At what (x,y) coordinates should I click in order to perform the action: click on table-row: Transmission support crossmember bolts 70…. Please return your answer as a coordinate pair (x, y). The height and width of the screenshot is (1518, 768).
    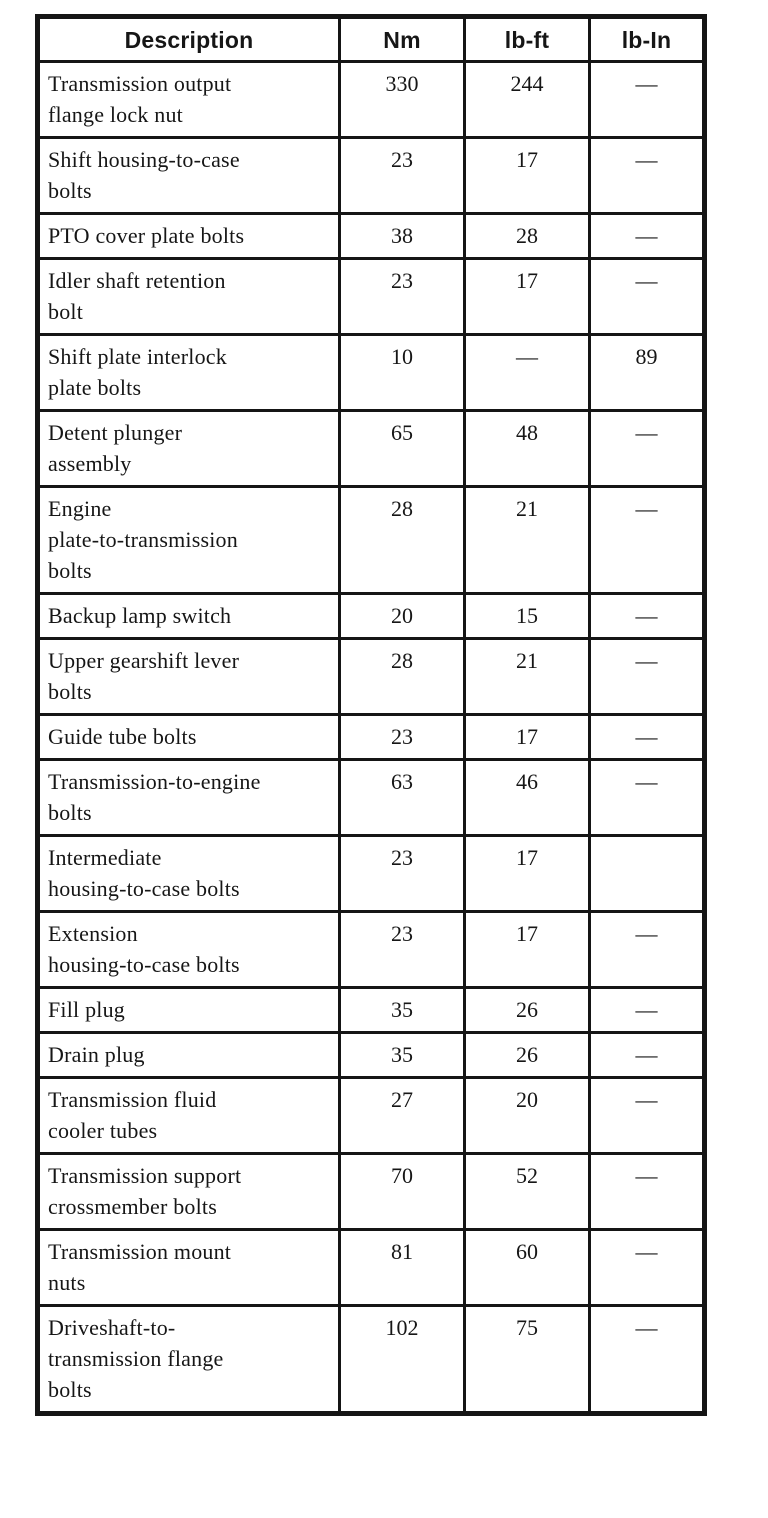
    Looking at the image, I should click on (371, 1191).